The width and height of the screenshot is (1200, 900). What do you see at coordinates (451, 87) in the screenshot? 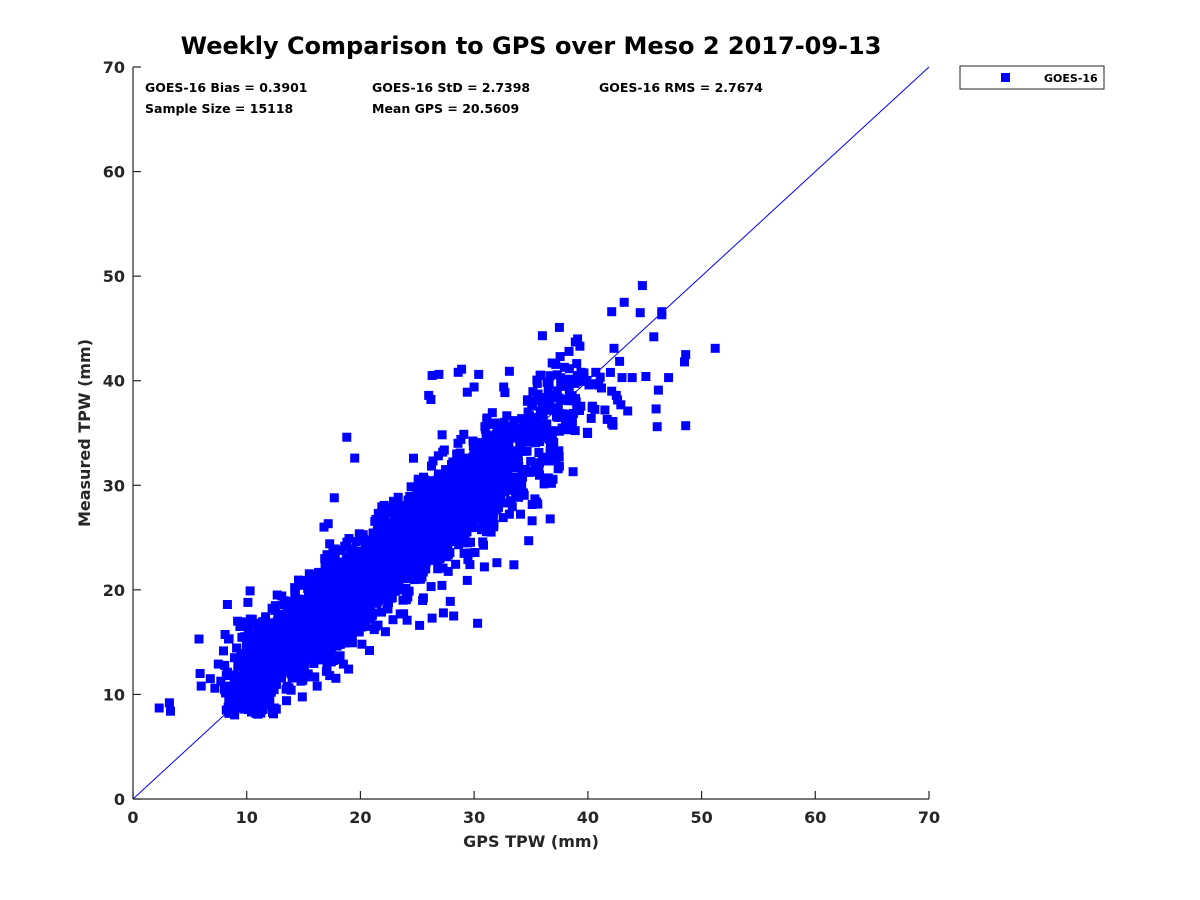
I see `stat-std: GOES-16 StD = 2.7398` at bounding box center [451, 87].